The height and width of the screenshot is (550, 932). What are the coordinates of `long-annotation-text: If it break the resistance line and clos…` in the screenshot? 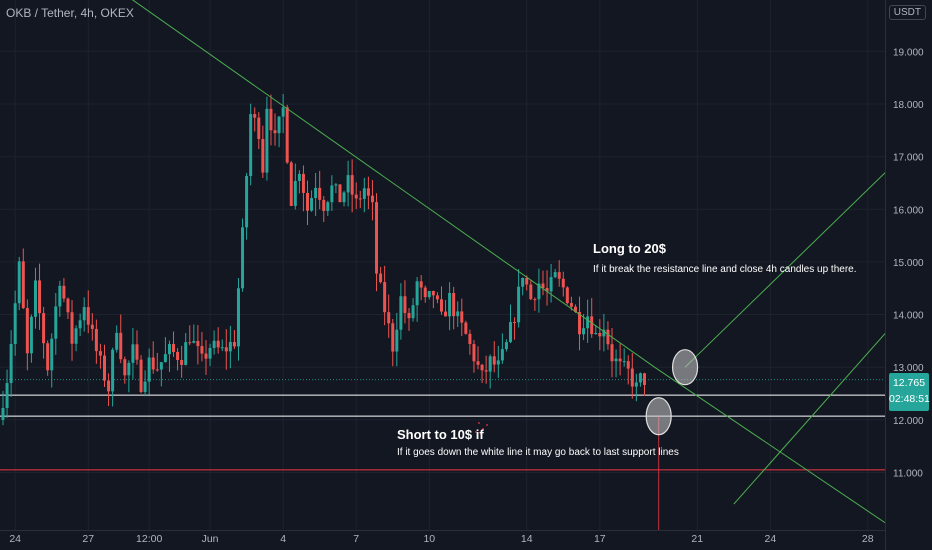 It's located at (725, 269).